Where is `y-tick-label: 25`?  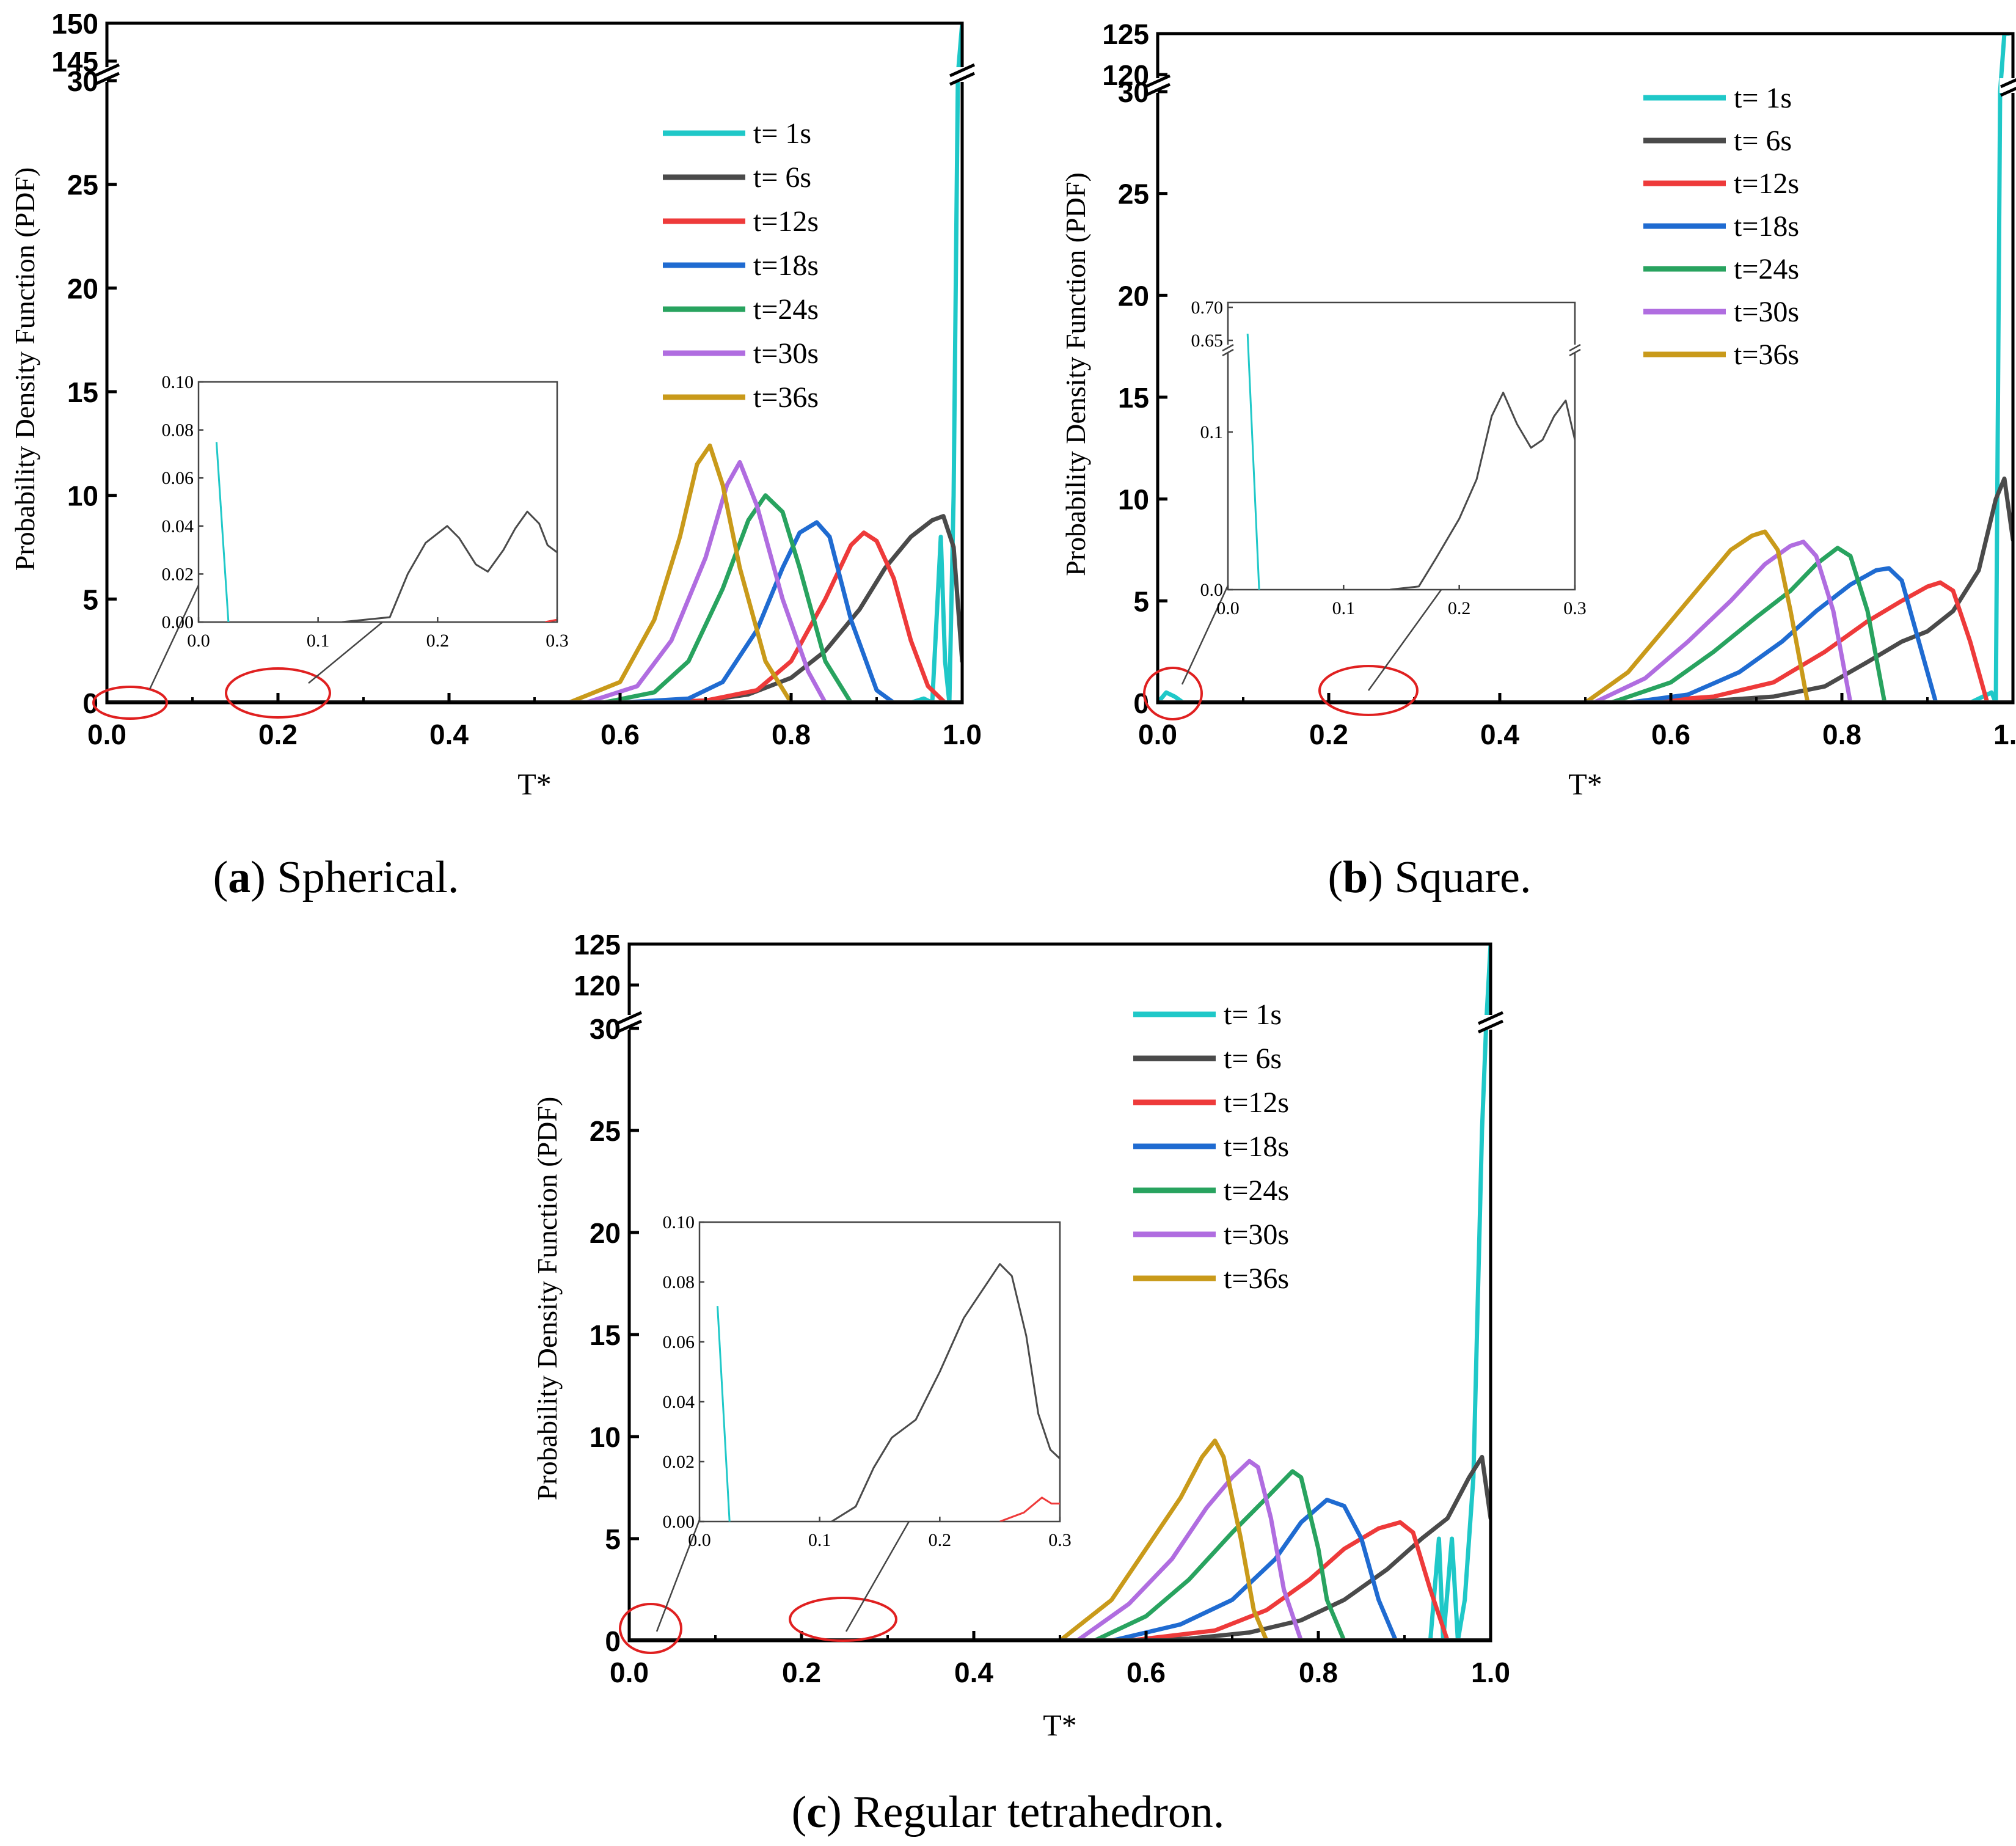
y-tick-label: 25 is located at coordinates (605, 1131).